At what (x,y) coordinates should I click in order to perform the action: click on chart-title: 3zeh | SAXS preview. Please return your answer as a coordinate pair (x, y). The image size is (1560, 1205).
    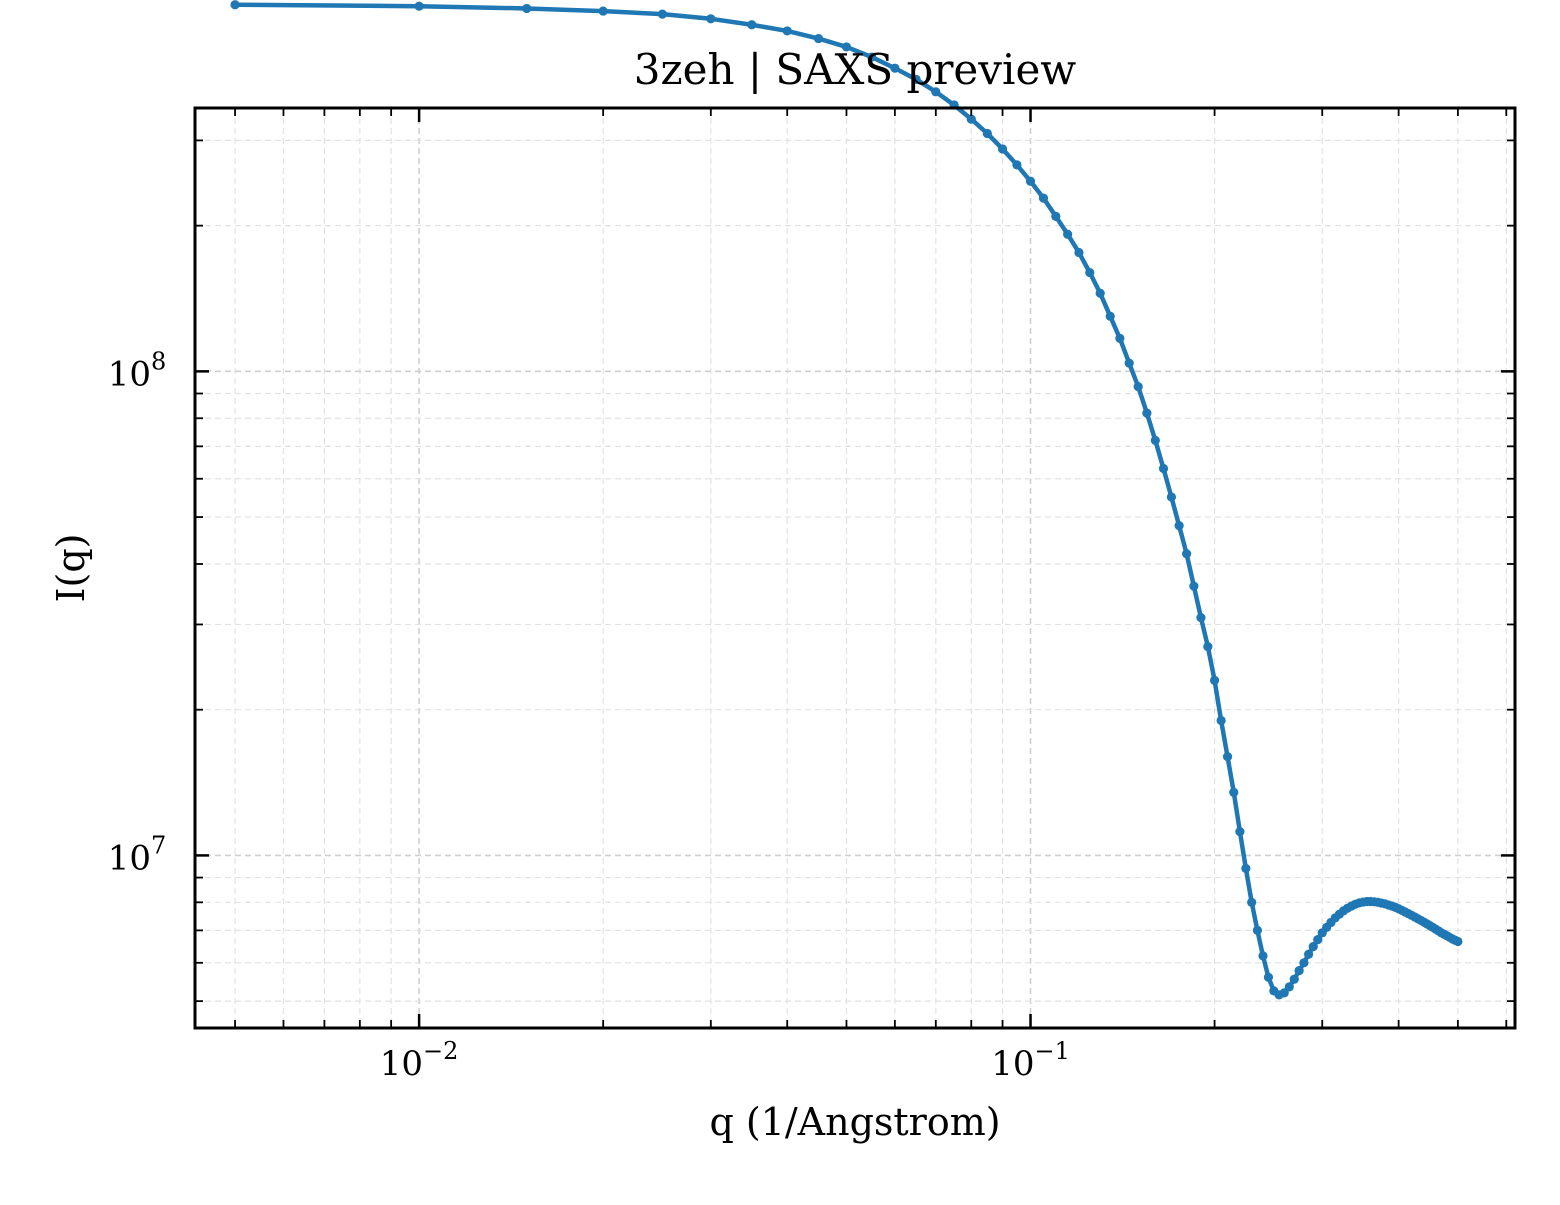
    Looking at the image, I should click on (855, 69).